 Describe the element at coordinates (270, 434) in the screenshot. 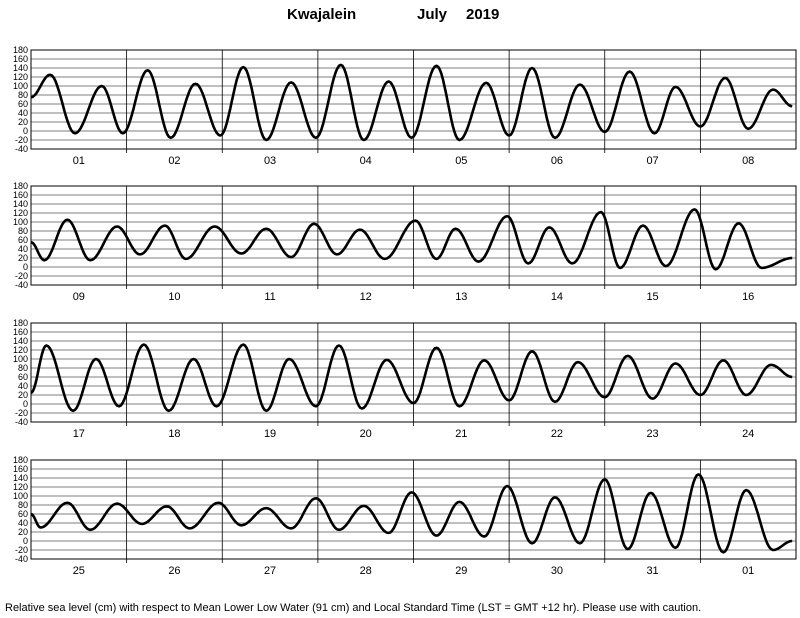

I see `day-label: 19` at that location.